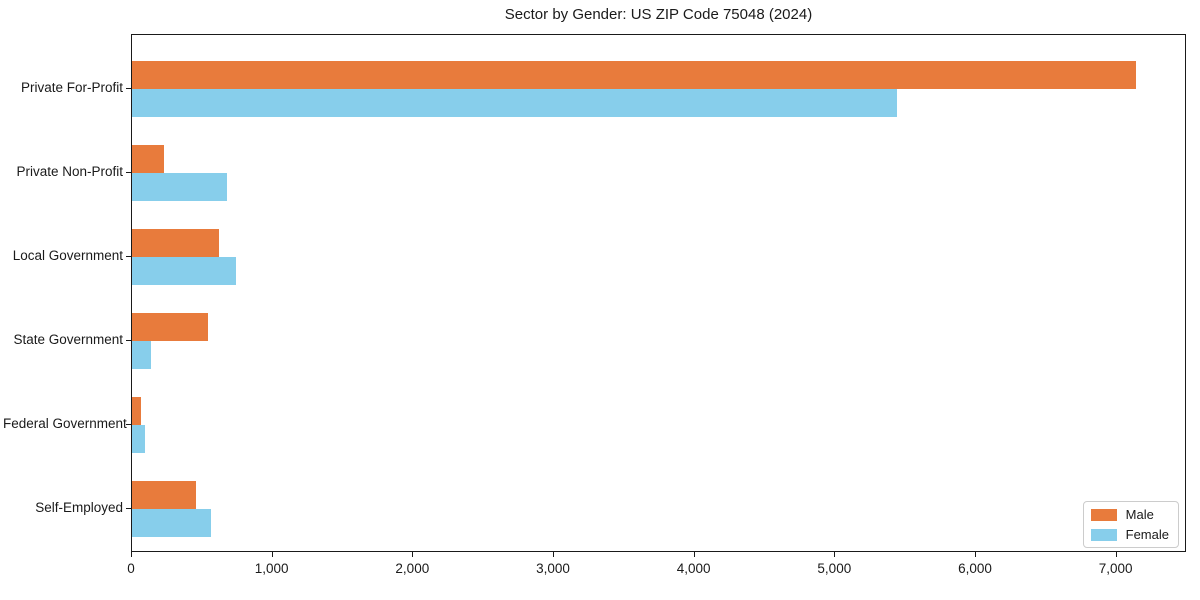 This screenshot has height=600, width=1200. What do you see at coordinates (1103, 514) in the screenshot?
I see `legend-swatch-male` at bounding box center [1103, 514].